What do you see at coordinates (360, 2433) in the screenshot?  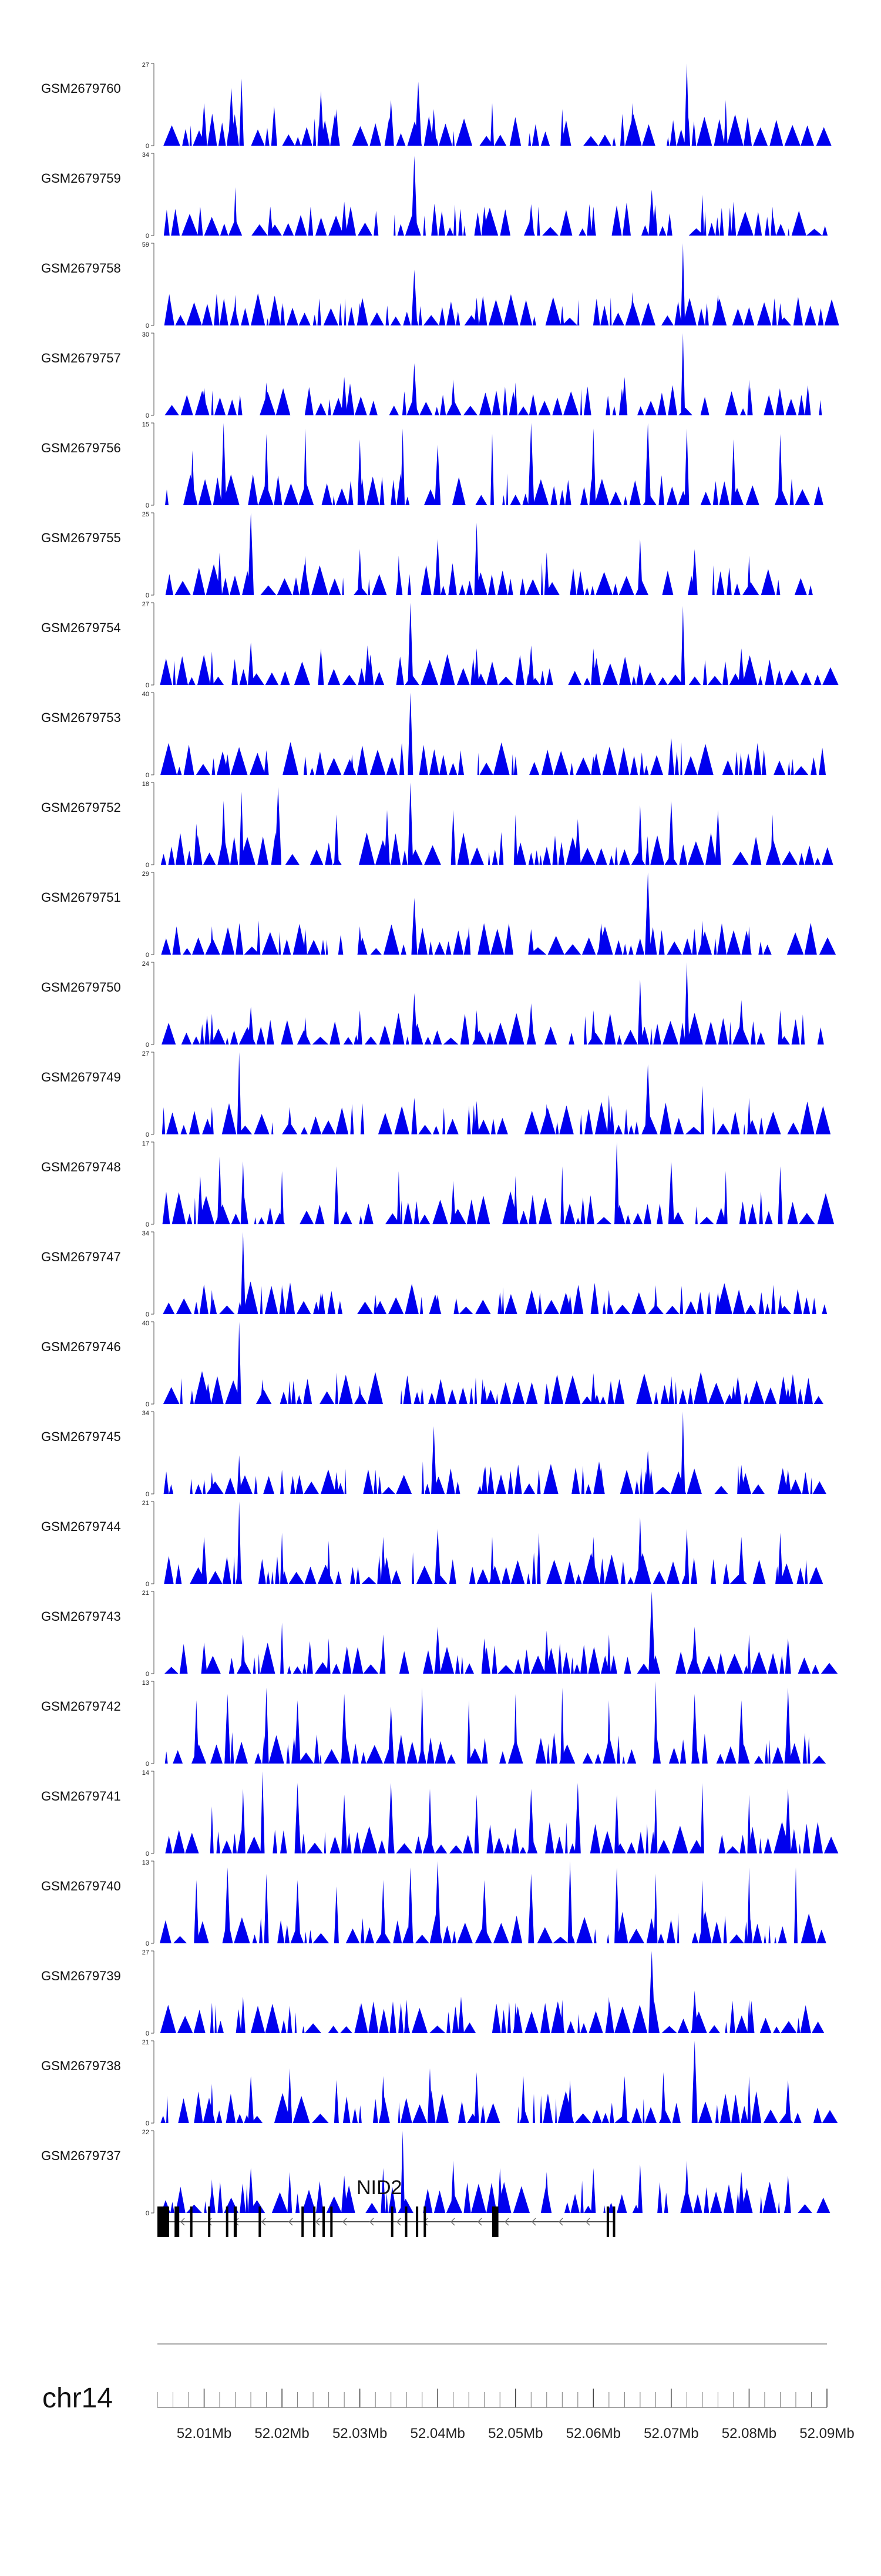 I see `x-tick-label: 52.03Mb` at bounding box center [360, 2433].